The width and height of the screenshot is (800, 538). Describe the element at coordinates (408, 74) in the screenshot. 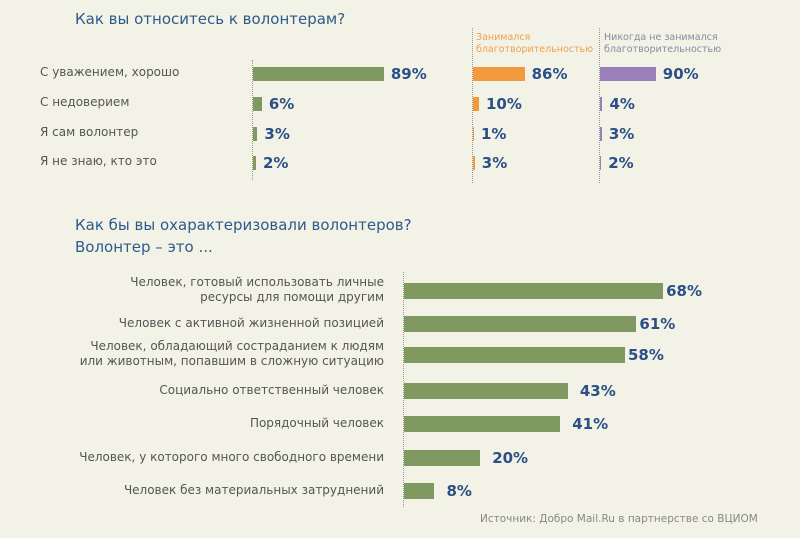

I see `data-label: 89%` at that location.